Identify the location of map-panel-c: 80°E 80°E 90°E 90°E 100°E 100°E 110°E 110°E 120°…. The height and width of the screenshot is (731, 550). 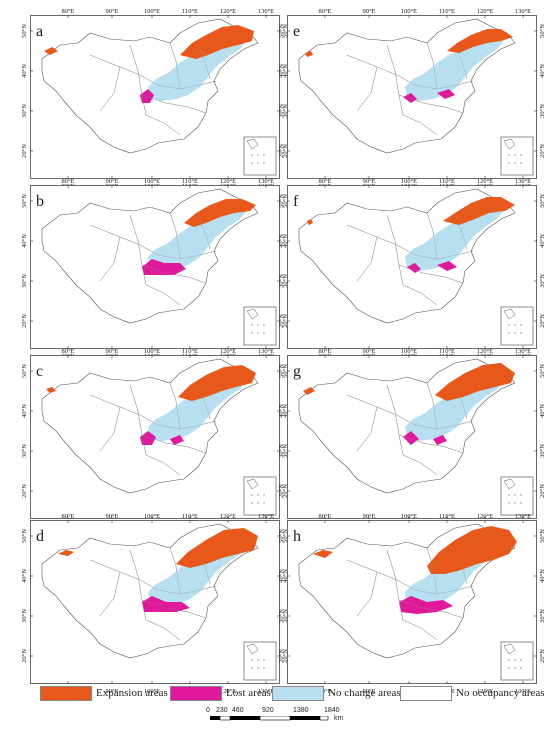
(155, 439).